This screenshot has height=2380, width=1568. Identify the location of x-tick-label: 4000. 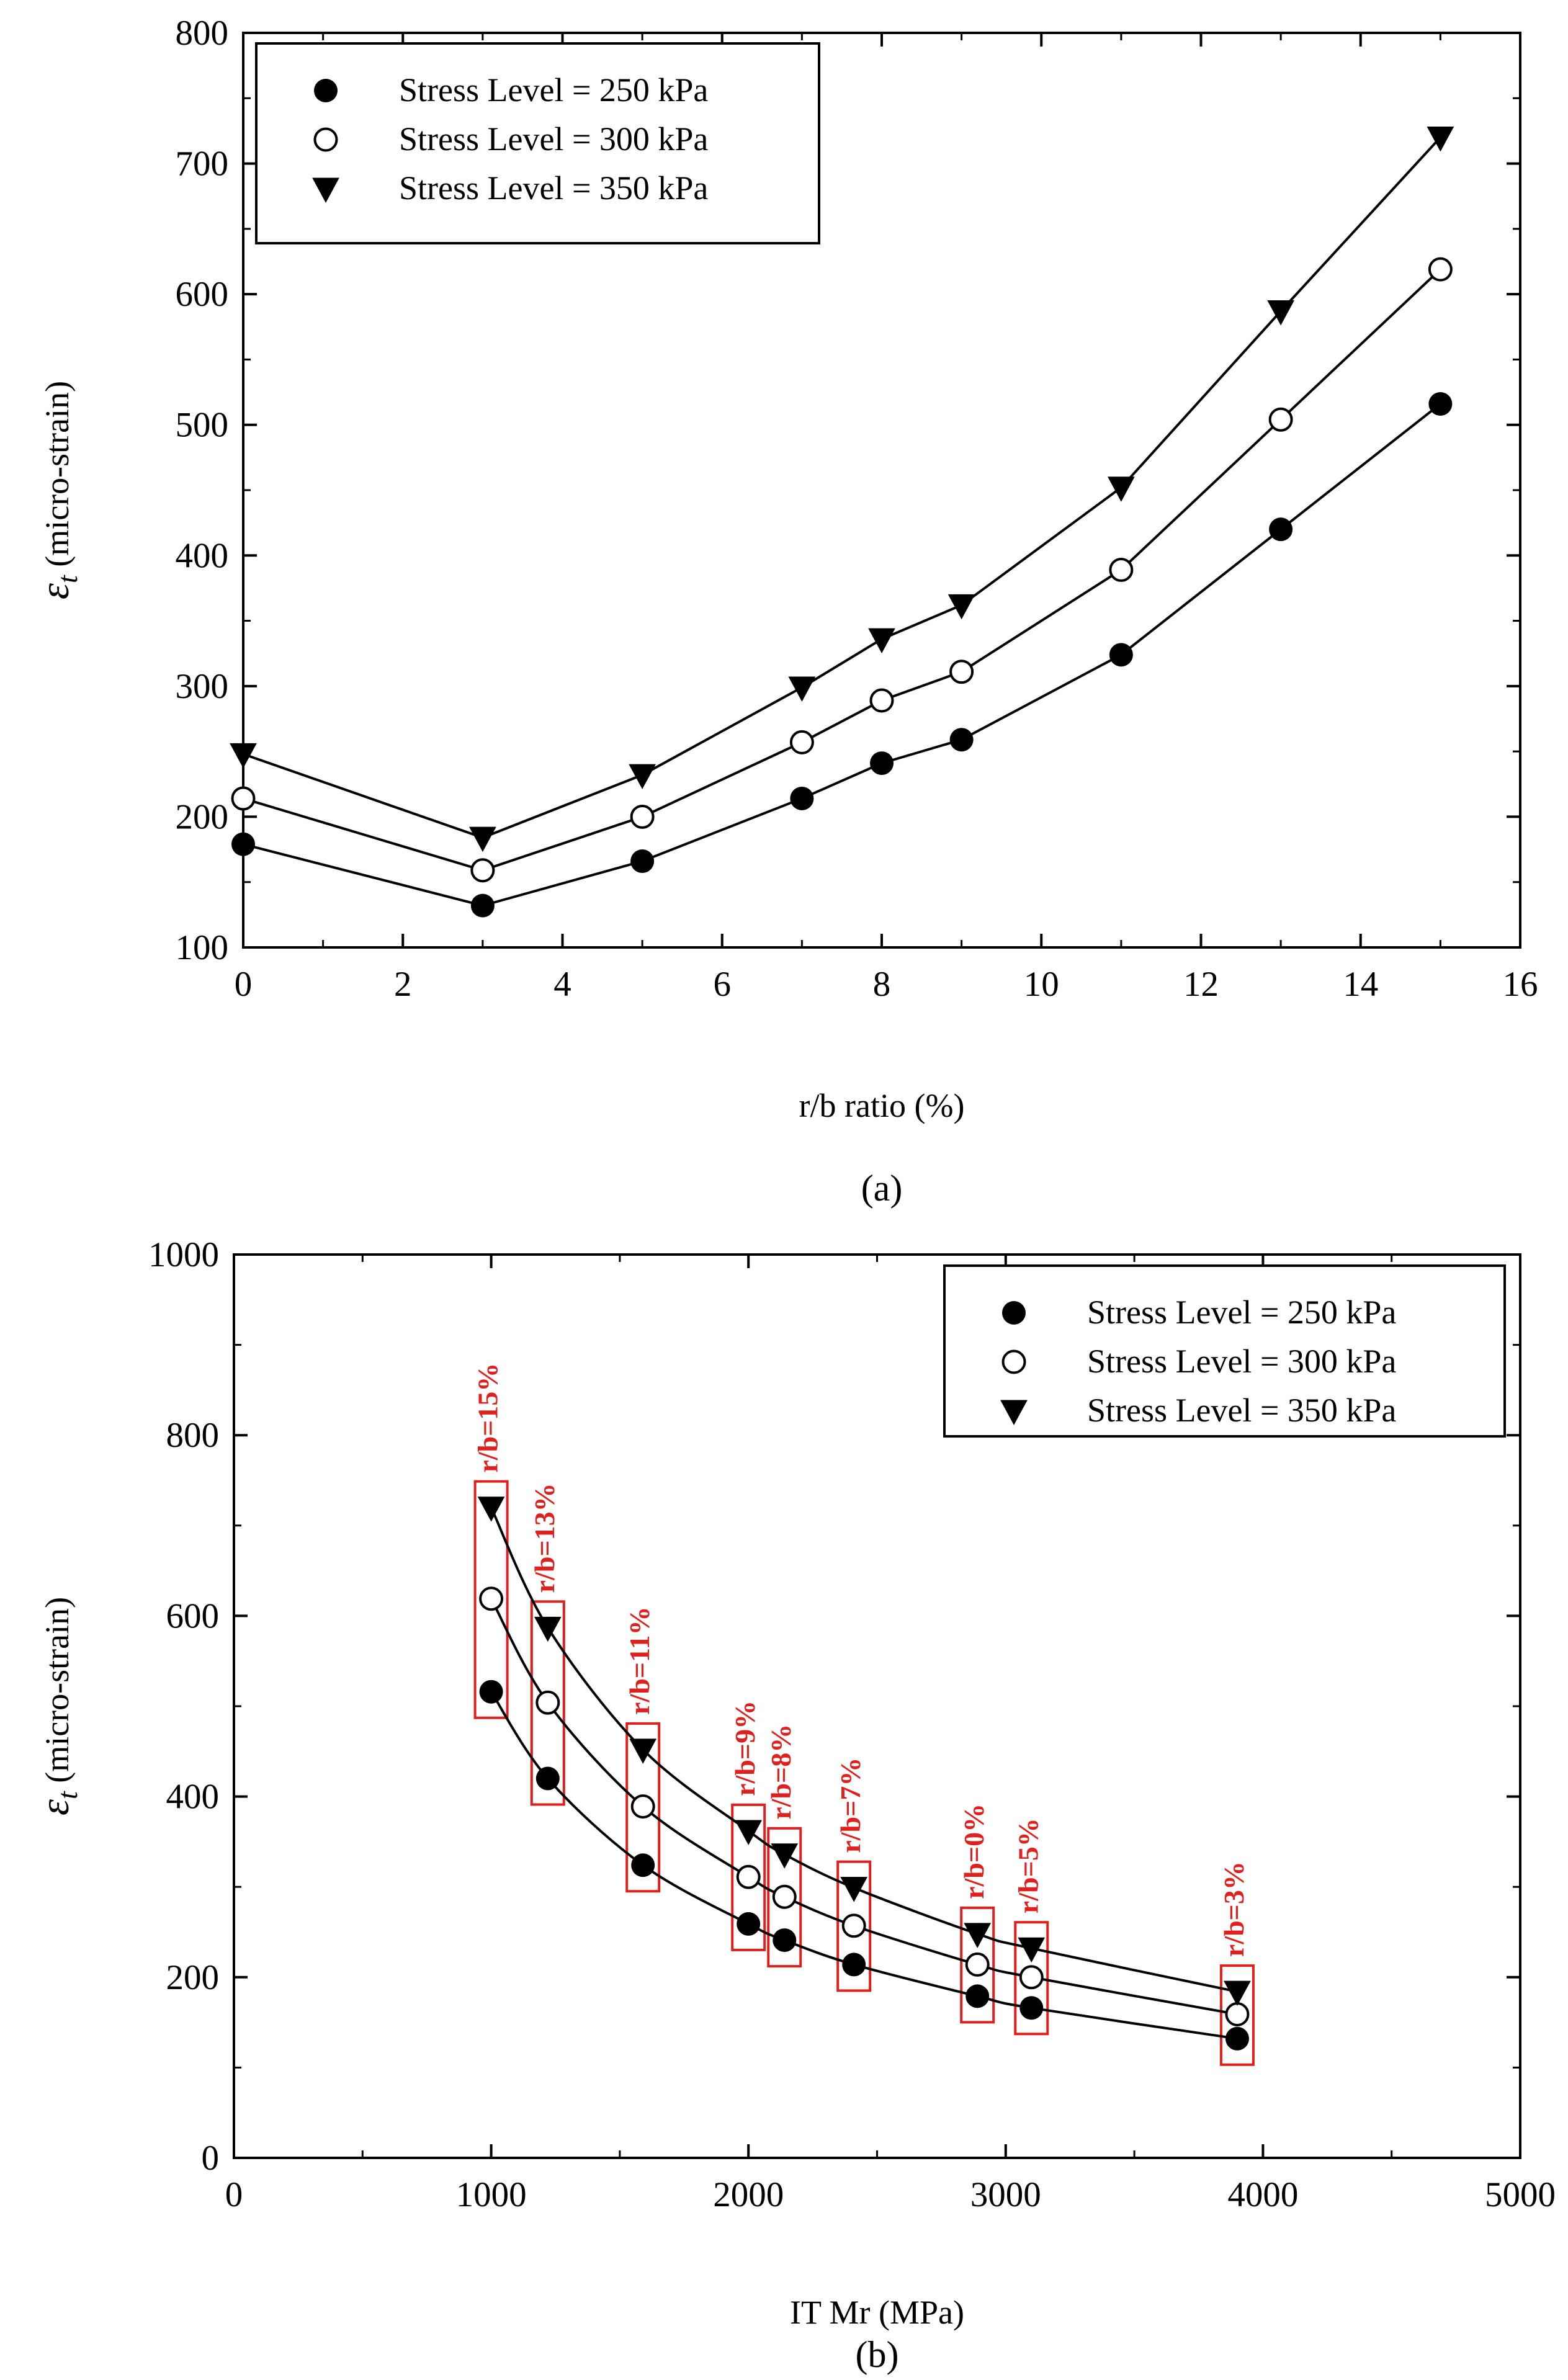
(1262, 2194).